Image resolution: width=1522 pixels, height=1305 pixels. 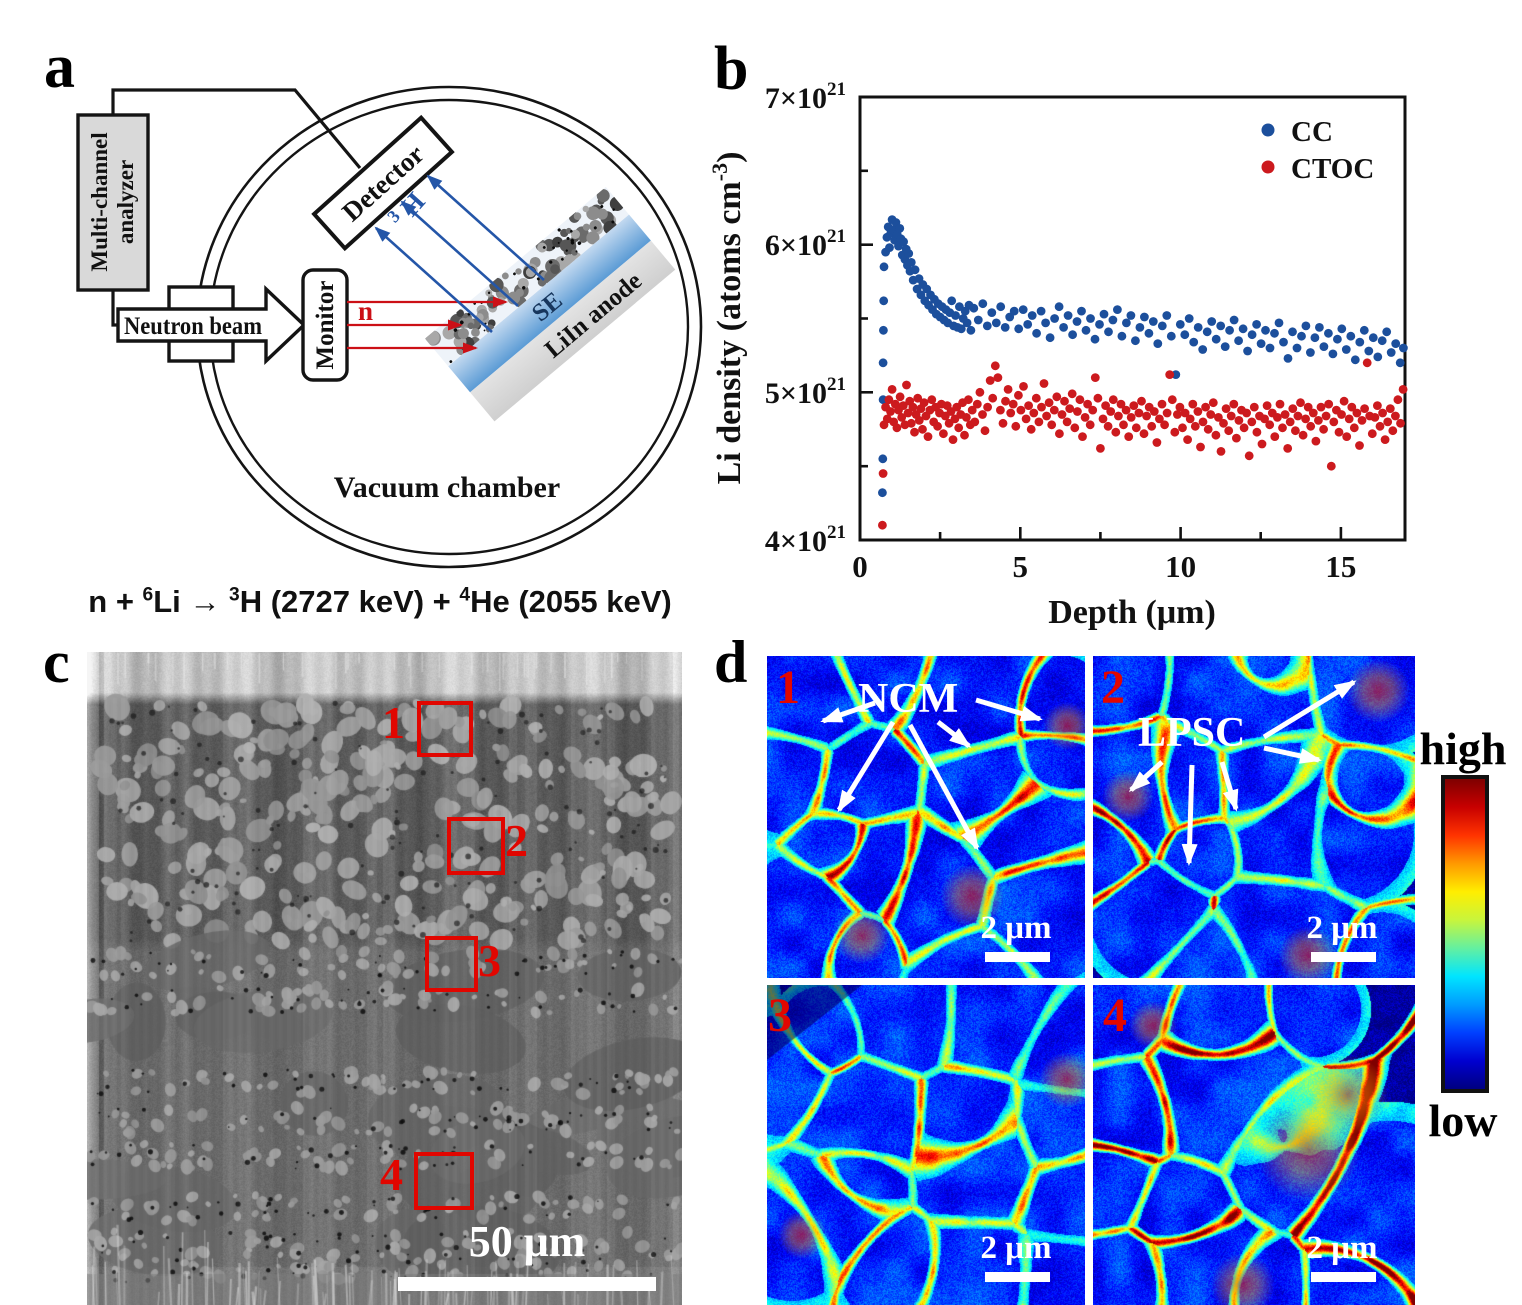 What do you see at coordinates (860, 566) in the screenshot?
I see `x-tick-label: 0` at bounding box center [860, 566].